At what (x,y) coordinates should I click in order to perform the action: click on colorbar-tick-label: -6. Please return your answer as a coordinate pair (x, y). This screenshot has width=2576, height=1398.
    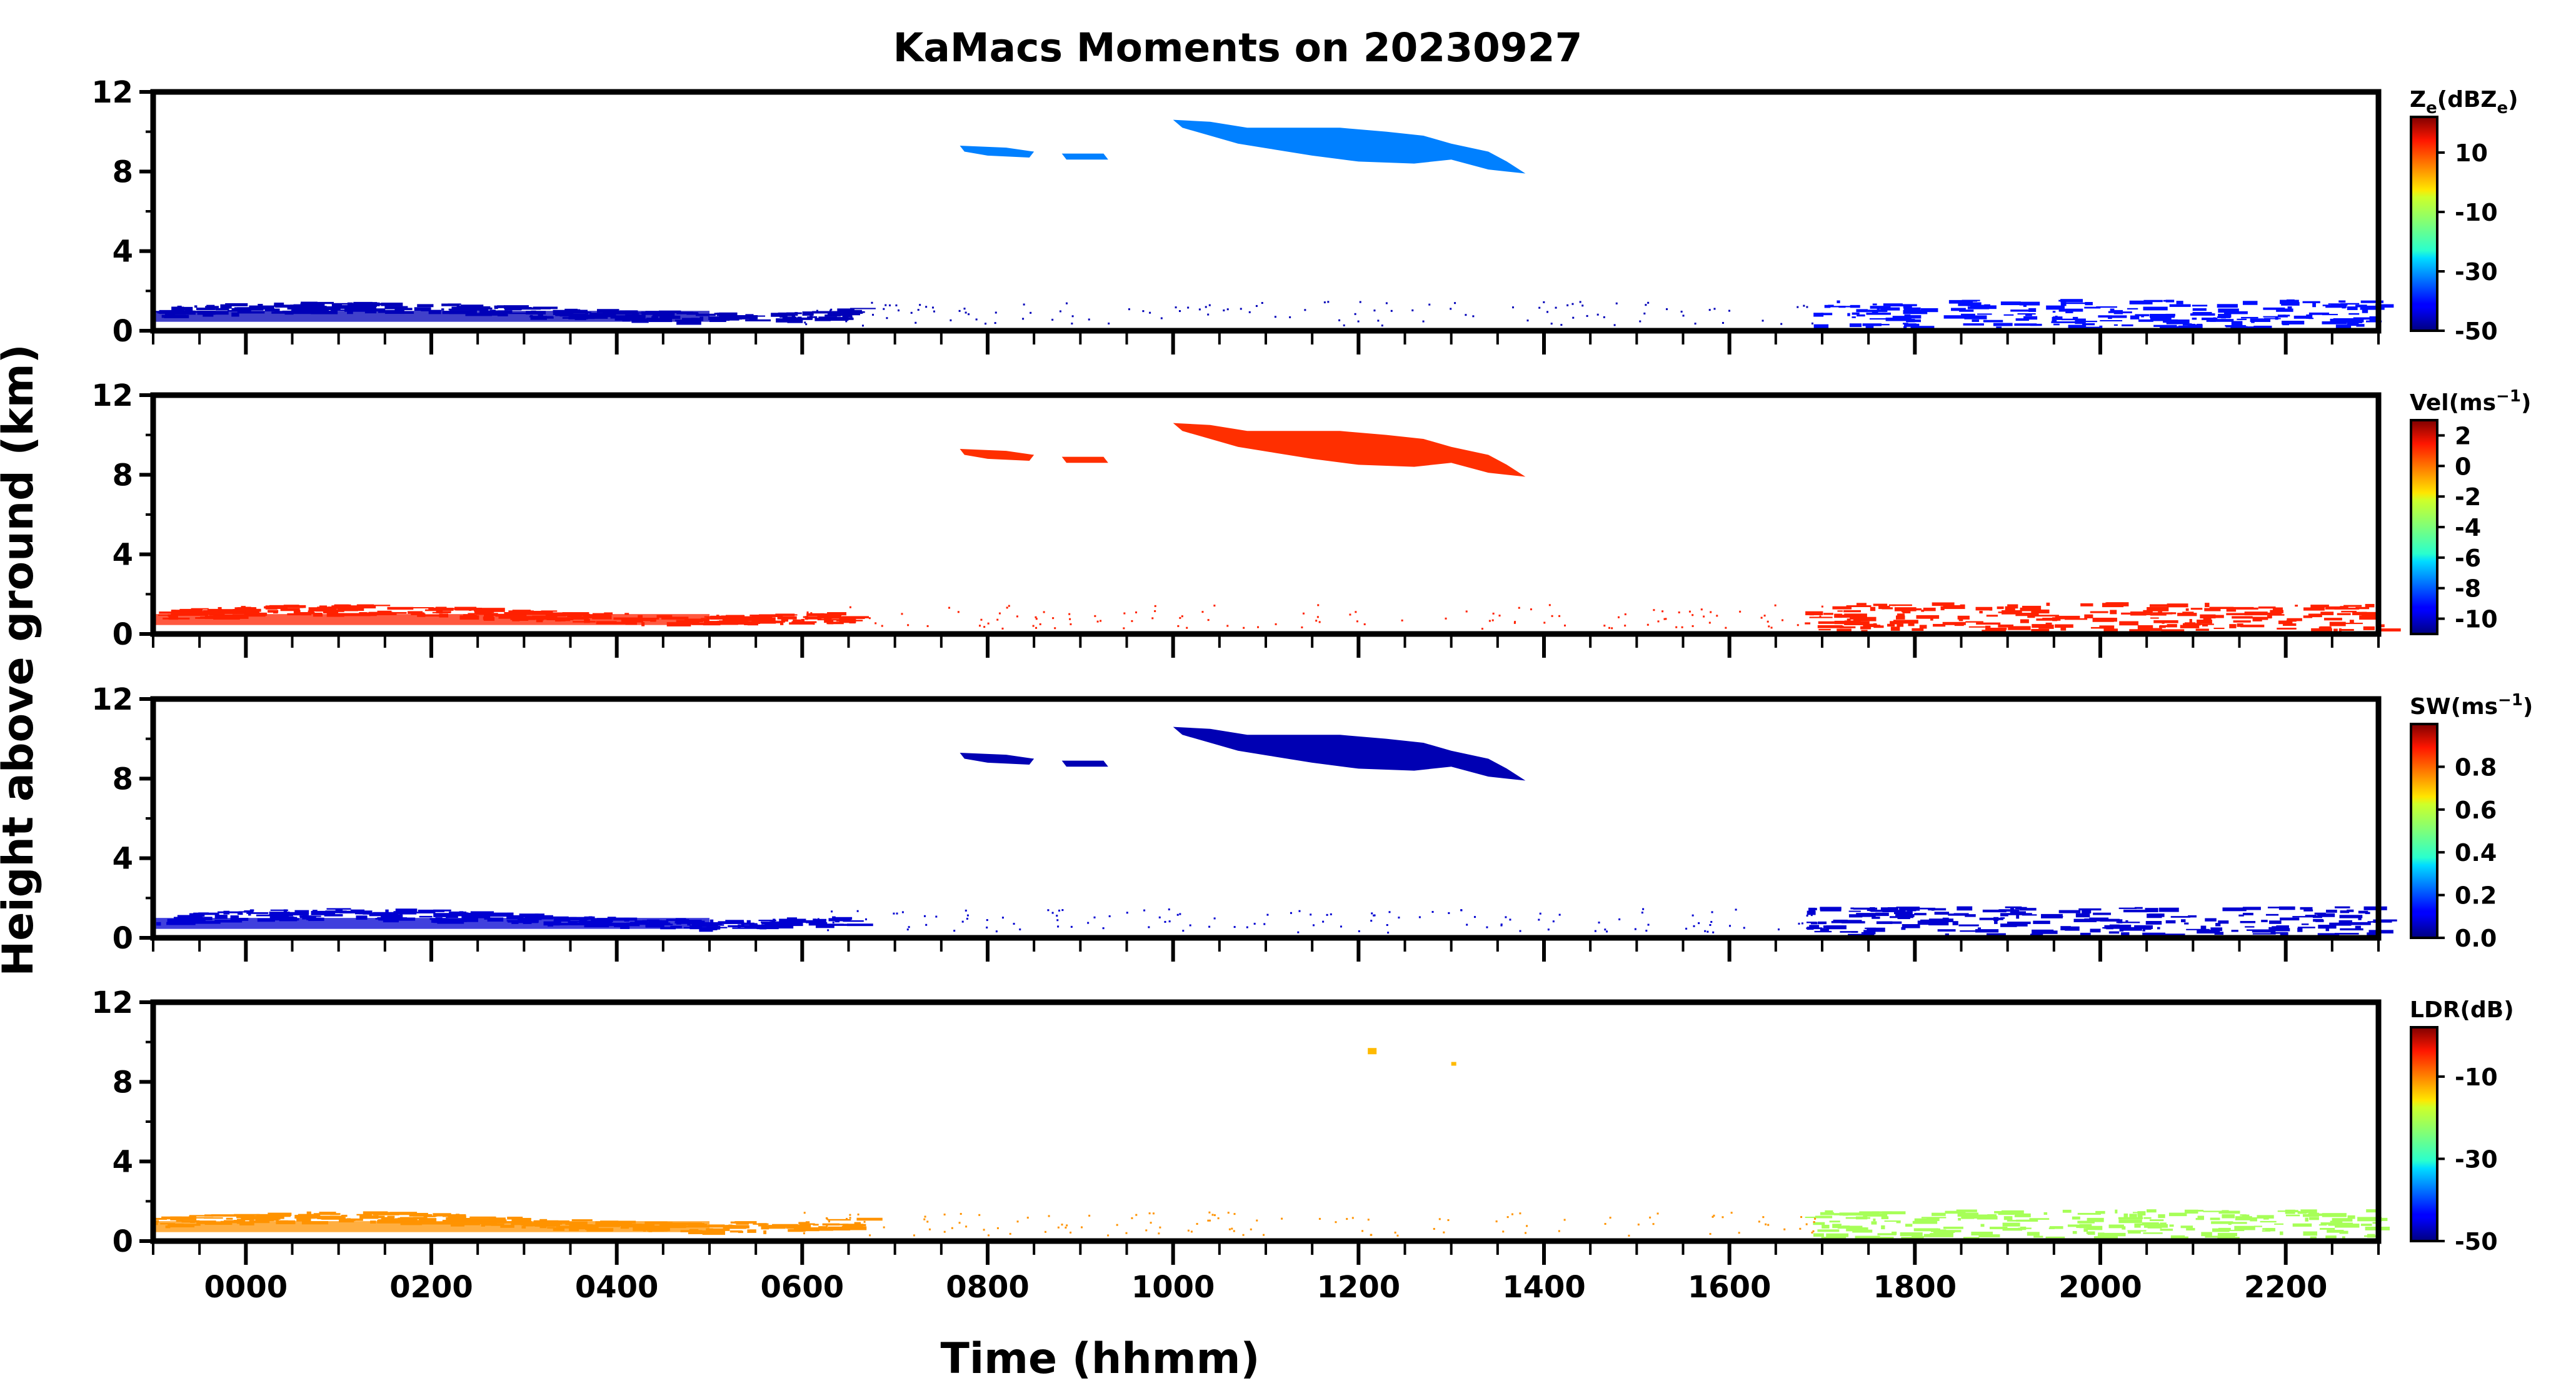
    Looking at the image, I should click on (2468, 558).